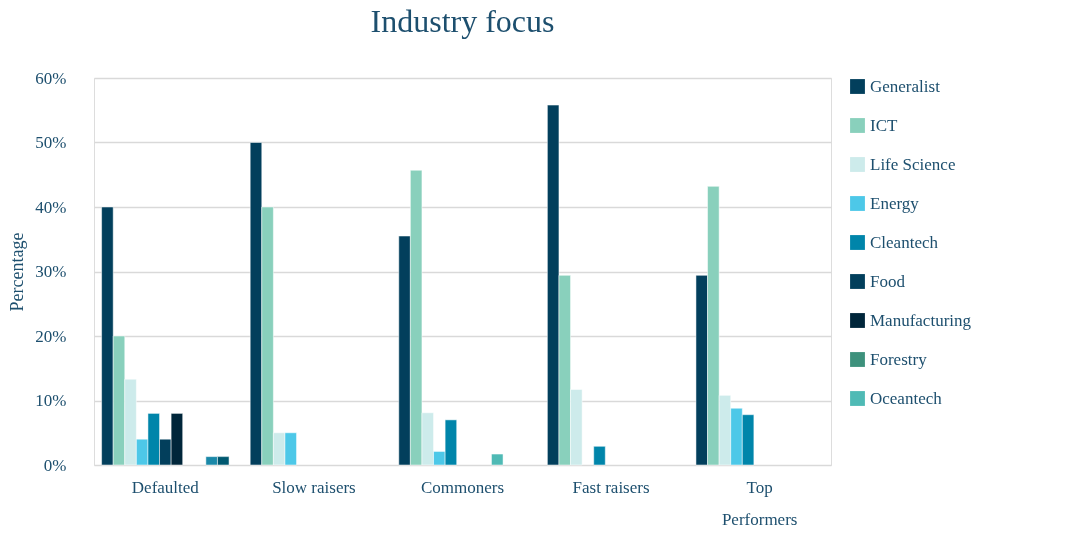 Image resolution: width=1076 pixels, height=554 pixels. Describe the element at coordinates (913, 164) in the screenshot. I see `legend-label: Life Science` at that location.